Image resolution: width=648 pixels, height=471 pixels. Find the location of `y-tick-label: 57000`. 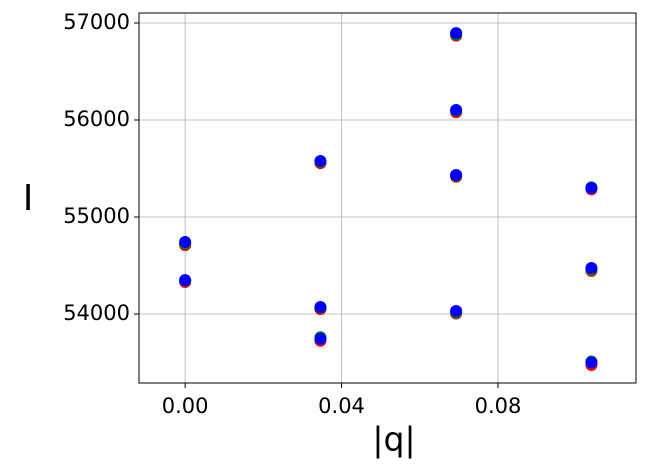

y-tick-label: 57000 is located at coordinates (96, 22).